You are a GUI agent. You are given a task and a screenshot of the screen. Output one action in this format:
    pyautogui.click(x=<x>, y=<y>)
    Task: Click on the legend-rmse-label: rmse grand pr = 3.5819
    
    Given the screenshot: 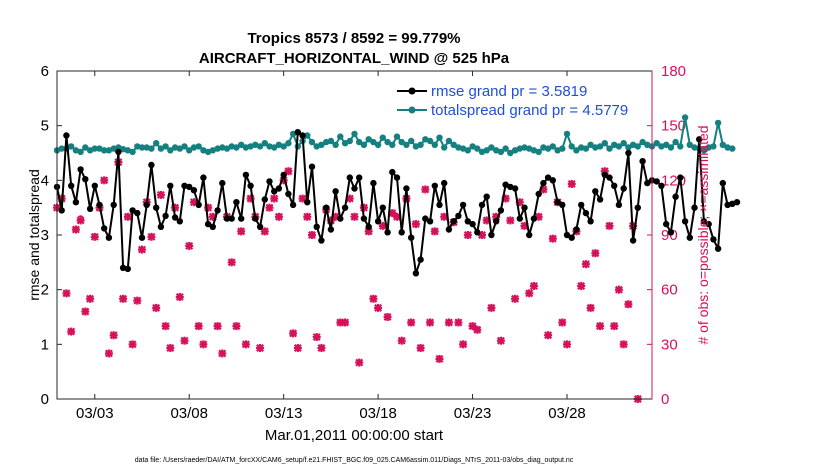 What is the action you would take?
    pyautogui.click(x=509, y=91)
    